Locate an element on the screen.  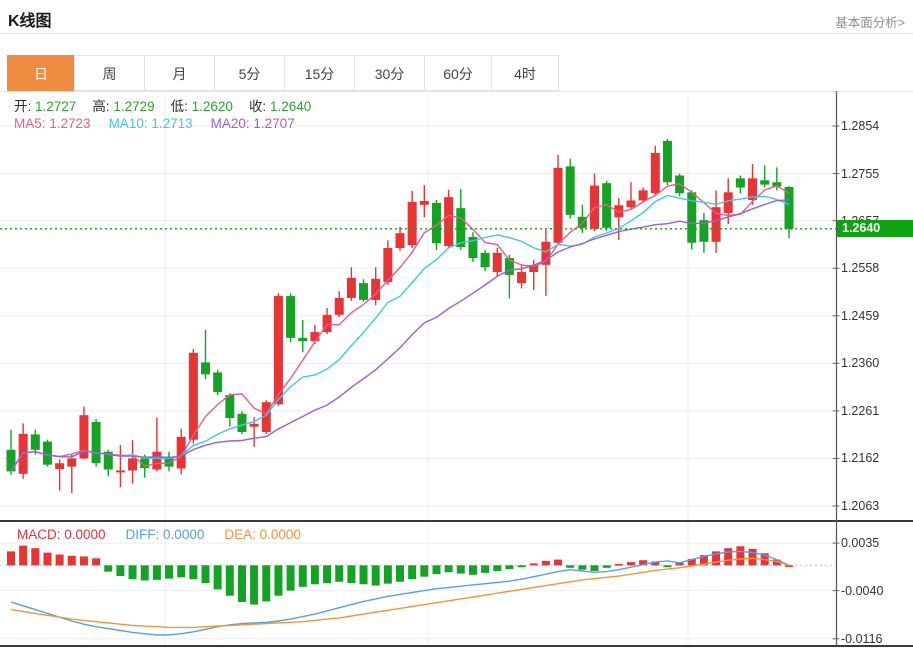
axis-label: 1.2360 is located at coordinates (860, 363).